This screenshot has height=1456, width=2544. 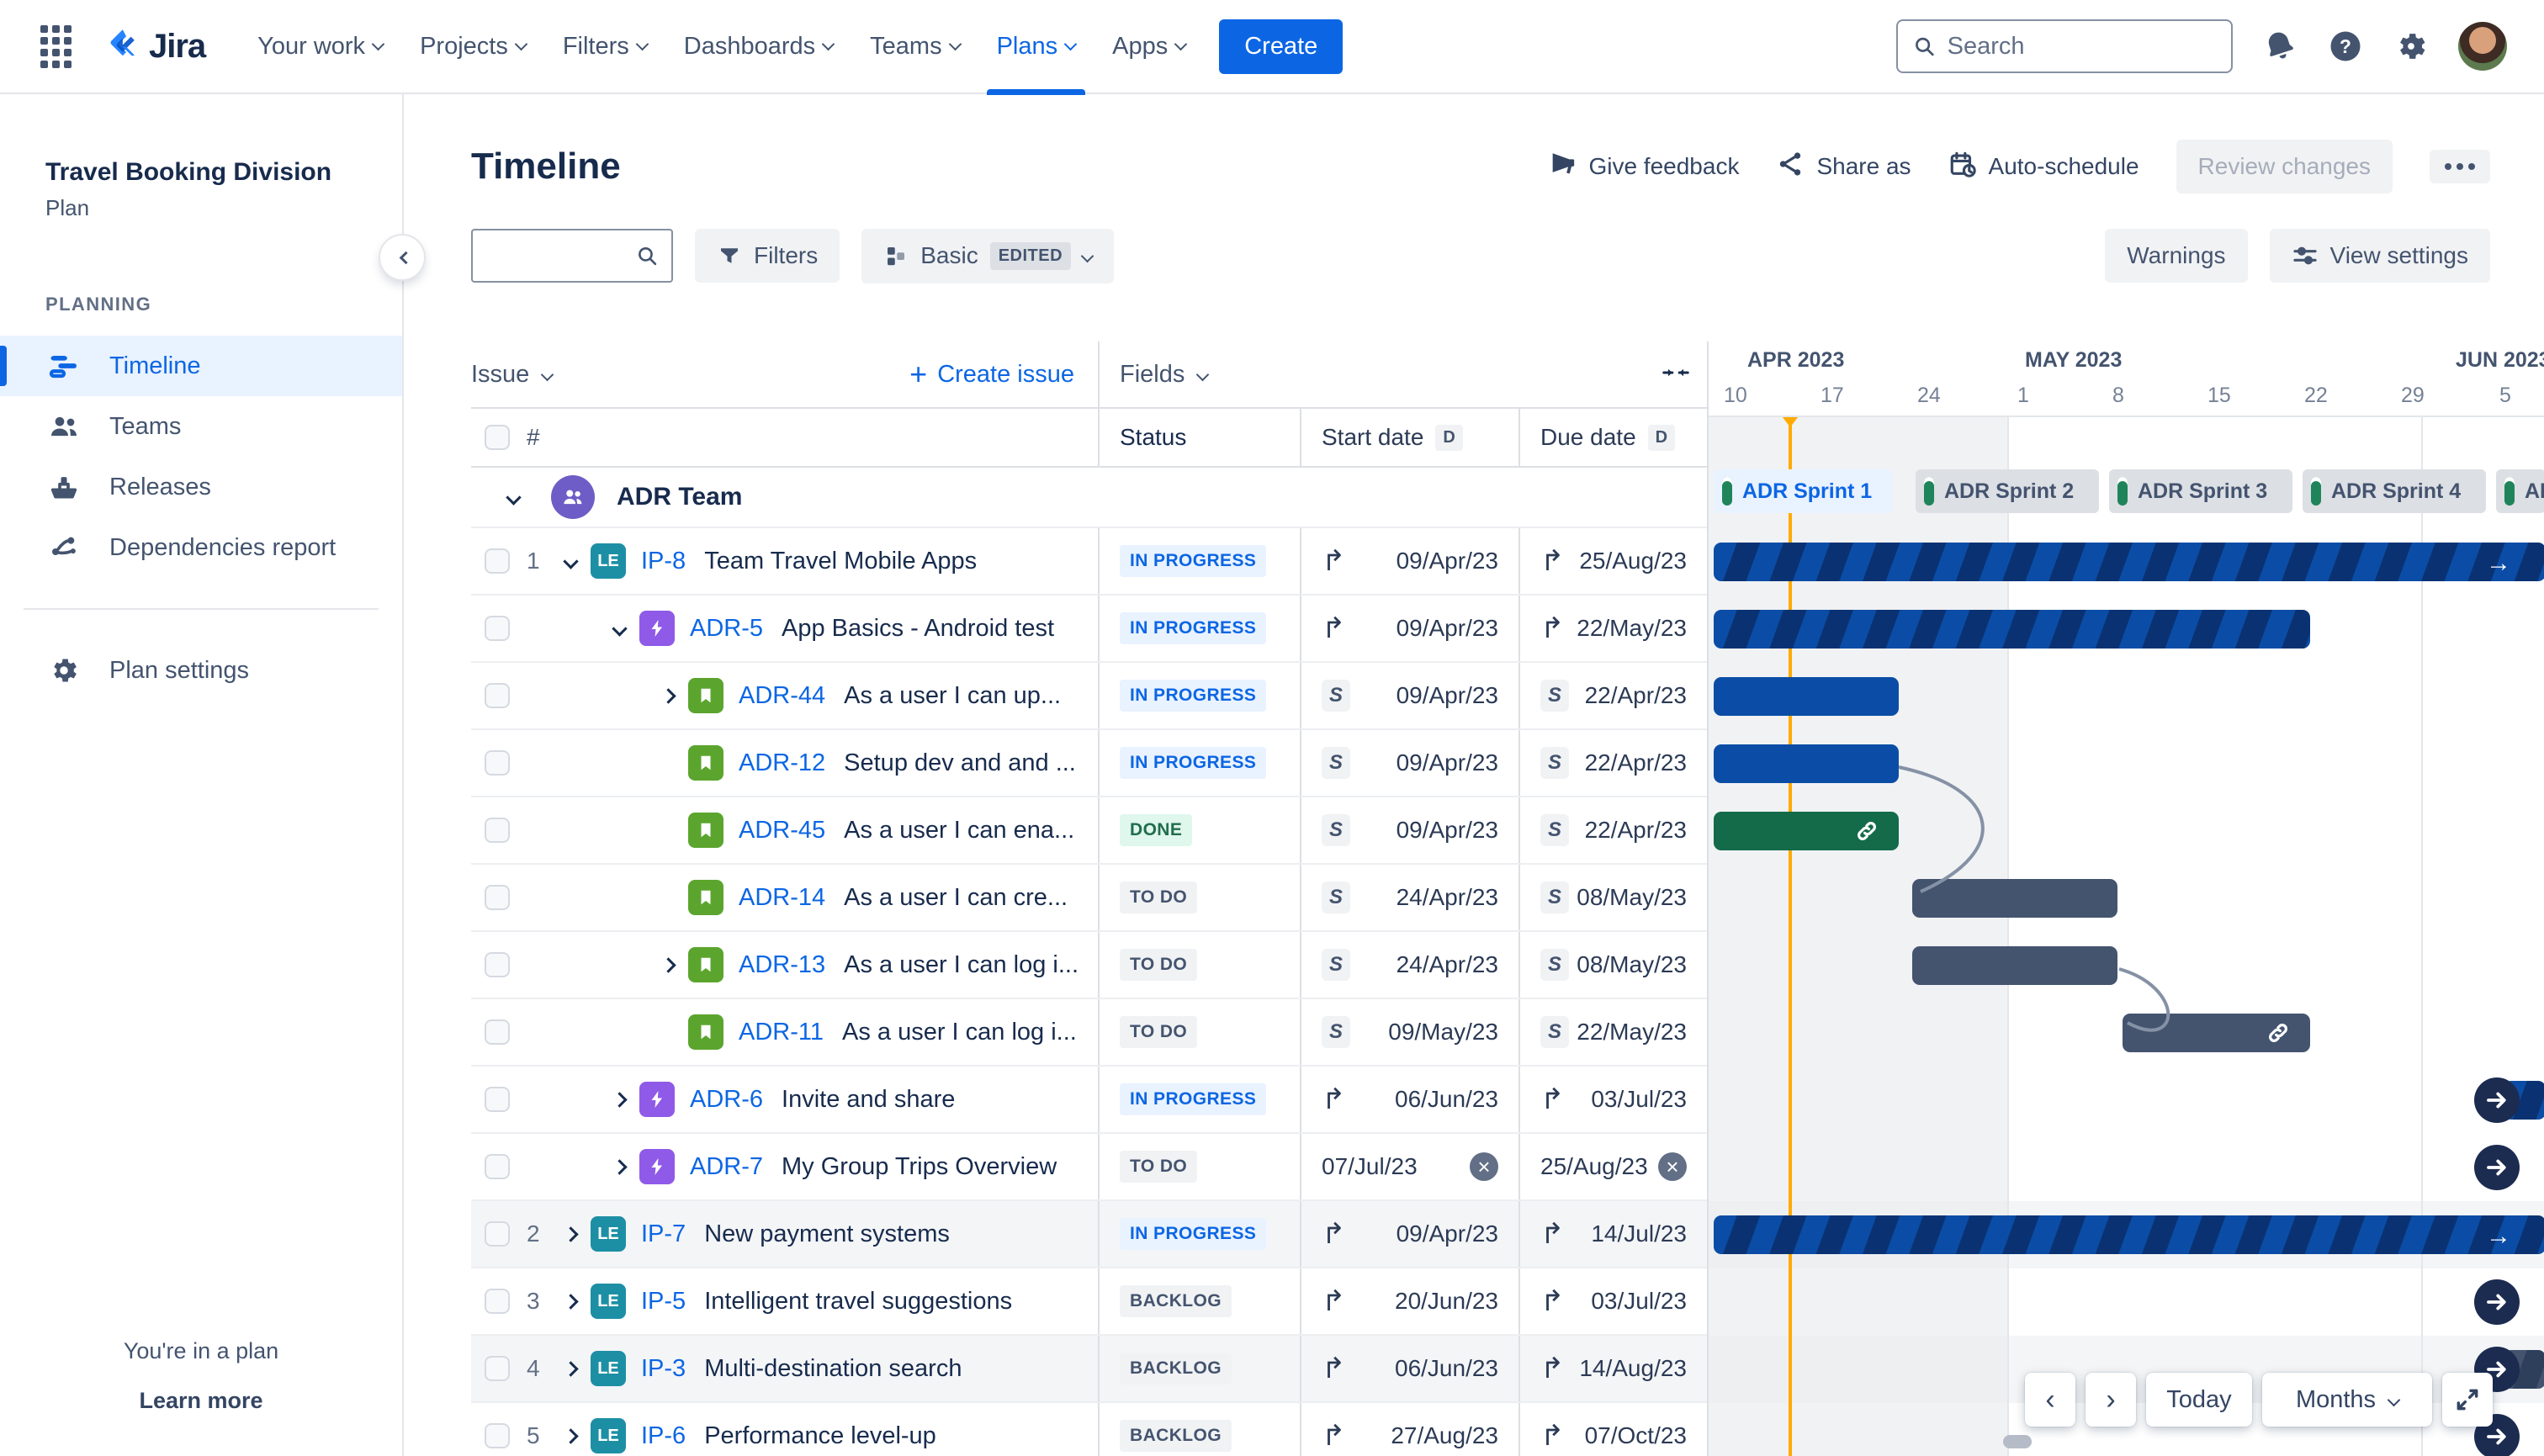 What do you see at coordinates (2050, 1400) in the screenshot?
I see `timeline-prev-button: ‹` at bounding box center [2050, 1400].